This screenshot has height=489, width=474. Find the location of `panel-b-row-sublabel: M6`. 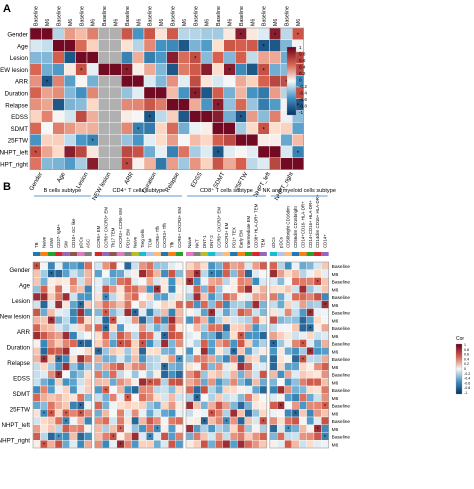

panel-b-row-sublabel: M6 is located at coordinates (335, 430).